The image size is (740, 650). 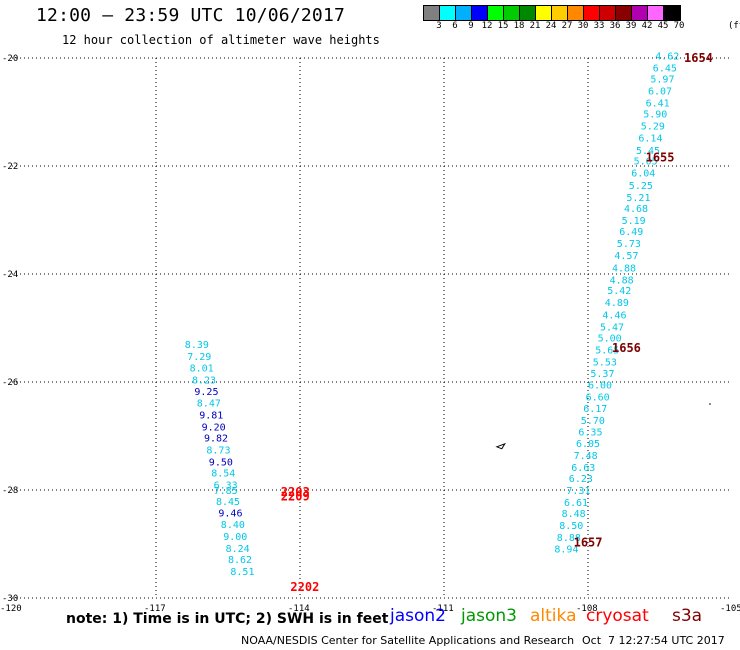 I want to click on swh-value-label: 5.65, so click(x=607, y=351).